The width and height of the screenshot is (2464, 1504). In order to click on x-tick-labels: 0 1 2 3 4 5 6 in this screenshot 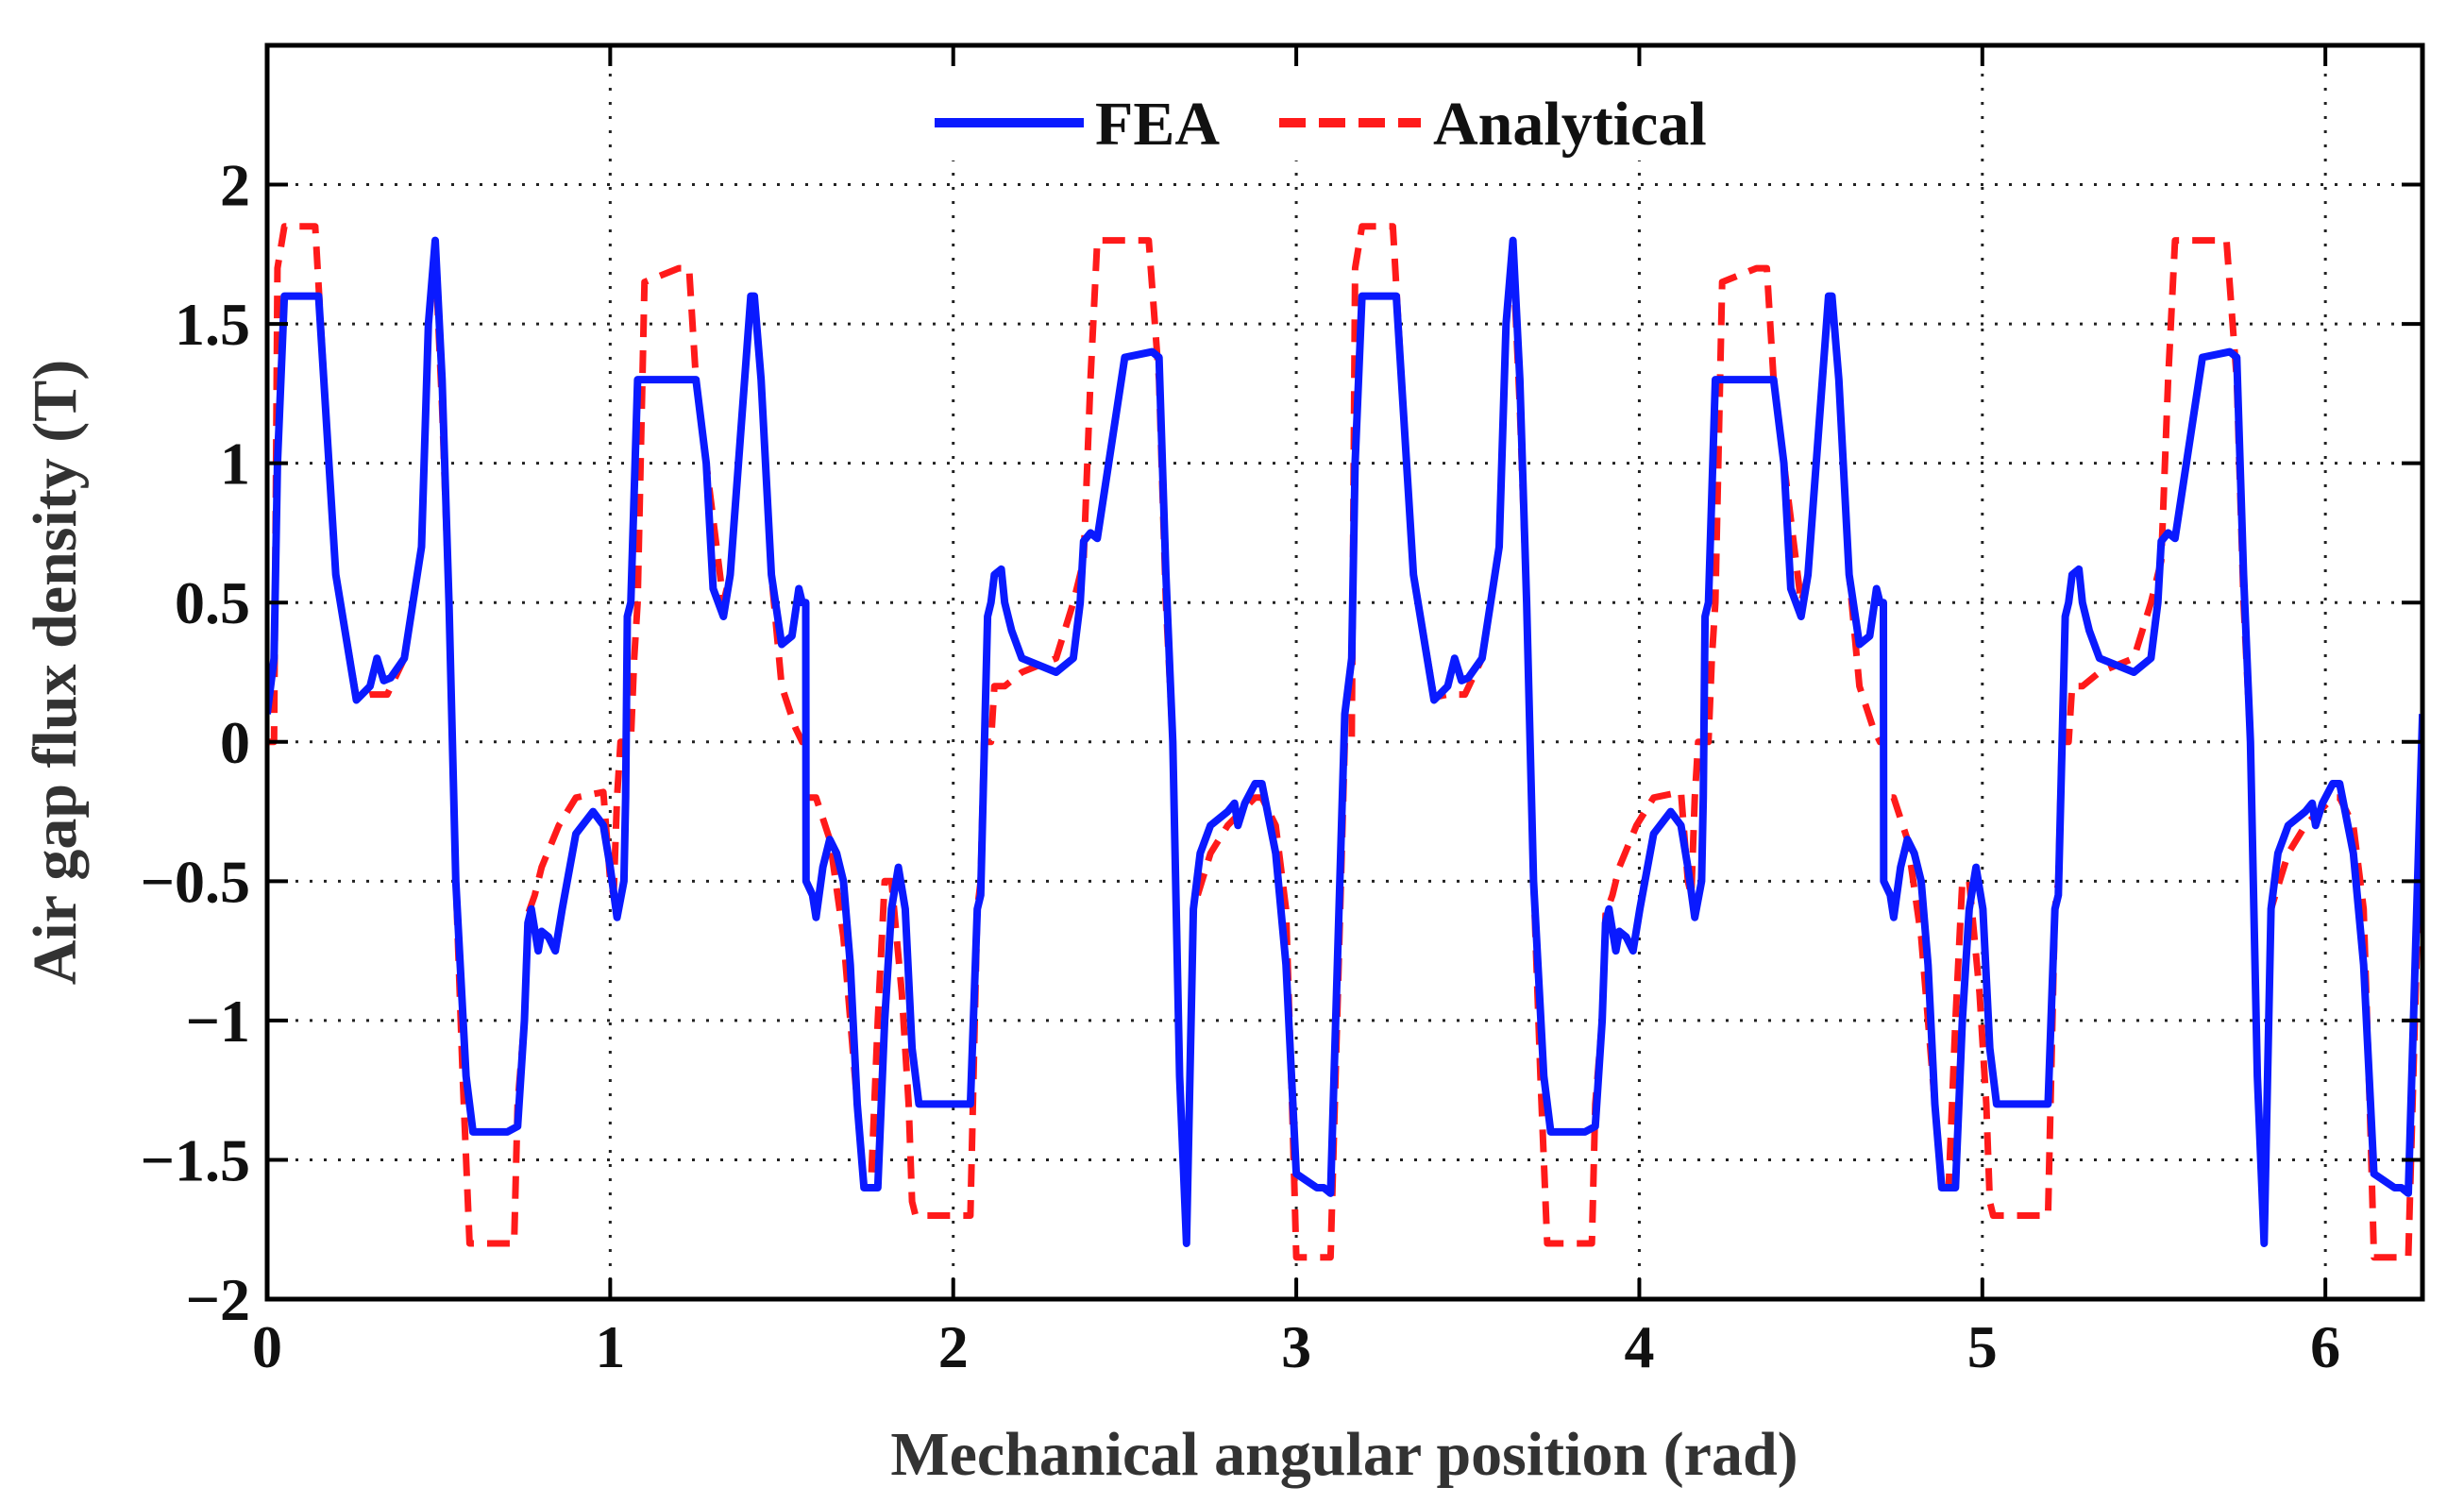, I will do `click(1296, 1346)`.